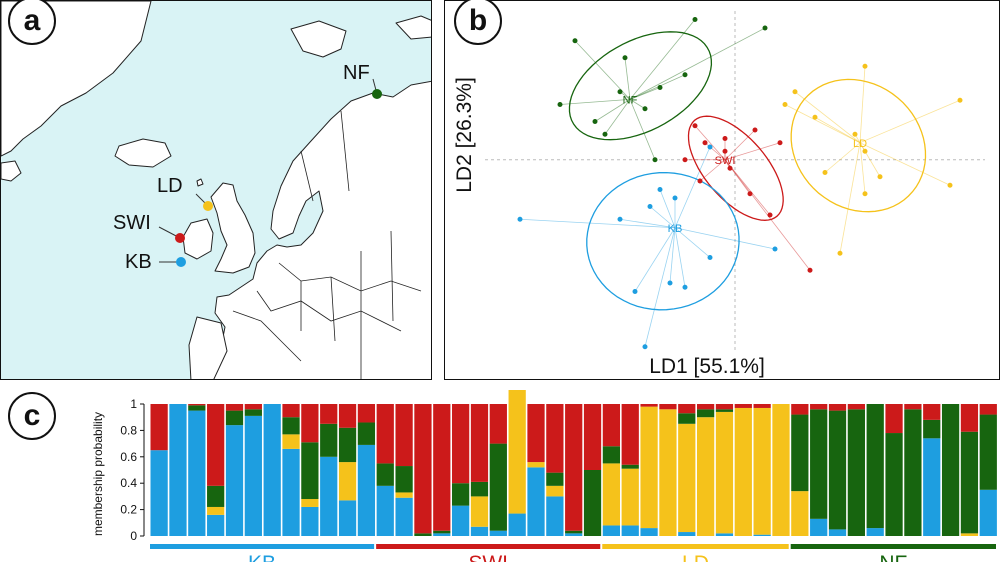  I want to click on ld-ellipse, so click(858, 145).